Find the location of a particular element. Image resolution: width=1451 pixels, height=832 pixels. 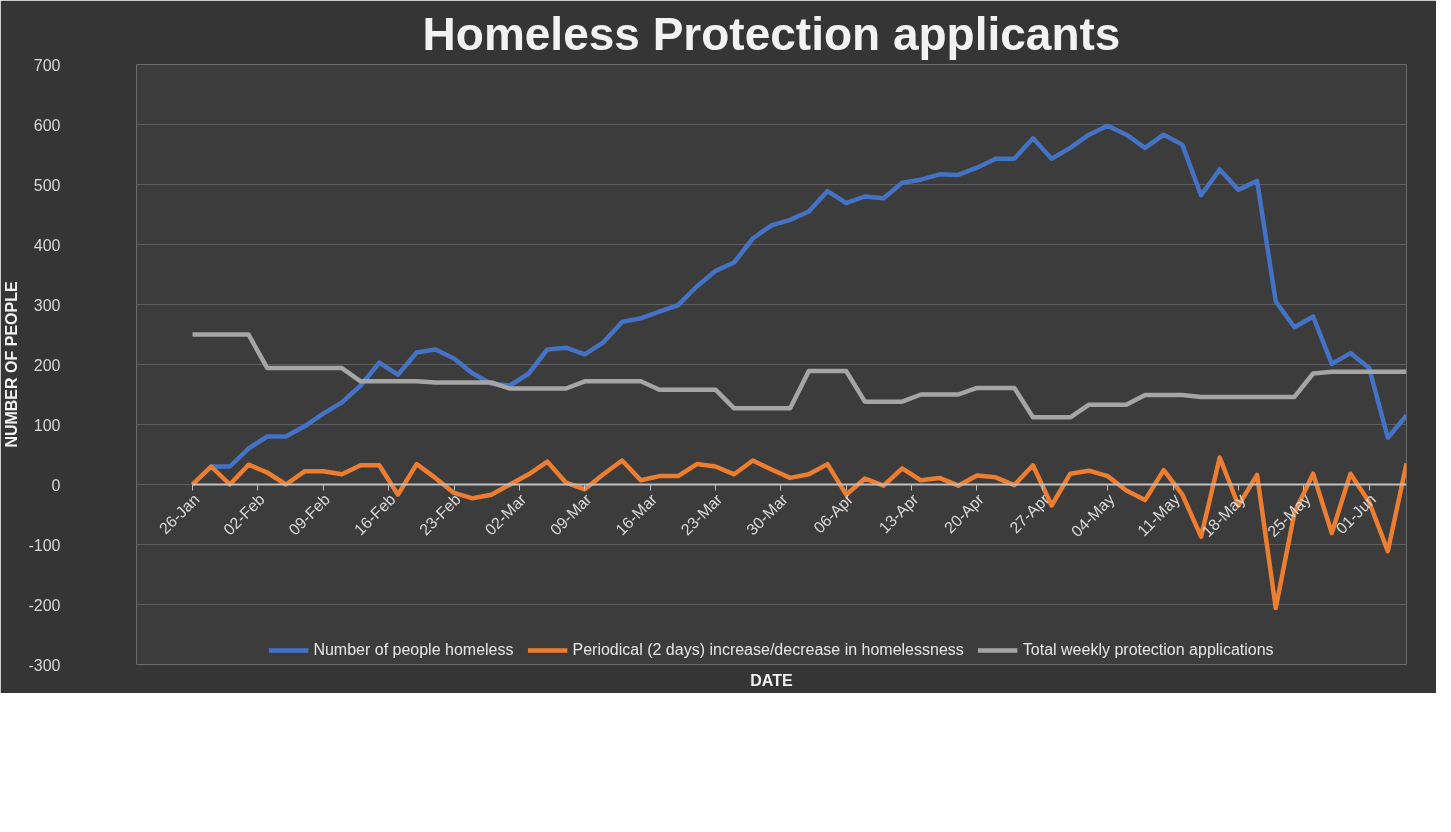

y-tick-label: 300 is located at coordinates (47, 305).